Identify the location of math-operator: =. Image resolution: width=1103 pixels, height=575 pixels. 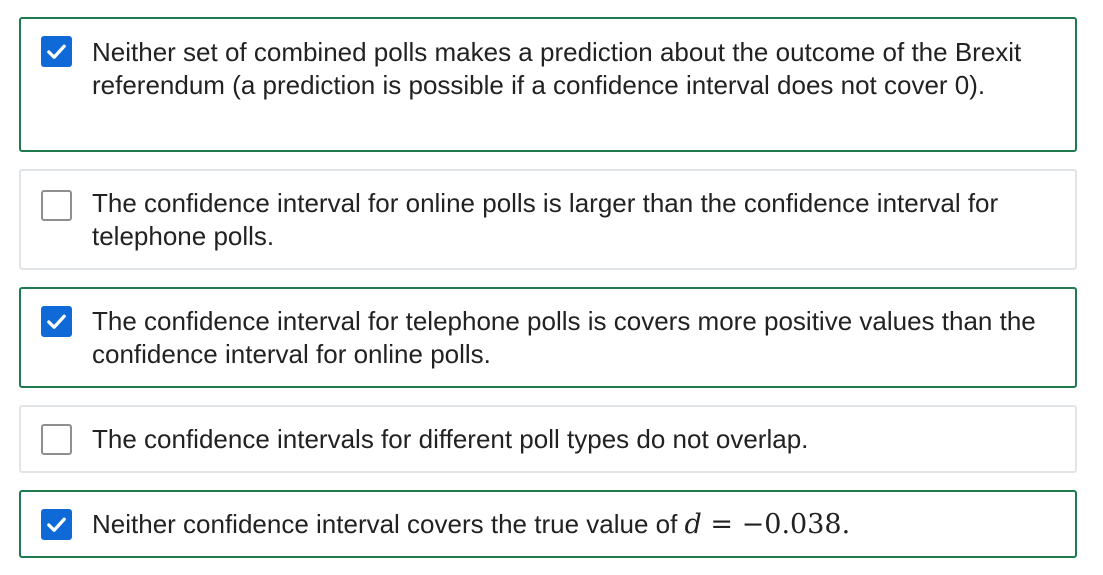
(721, 524).